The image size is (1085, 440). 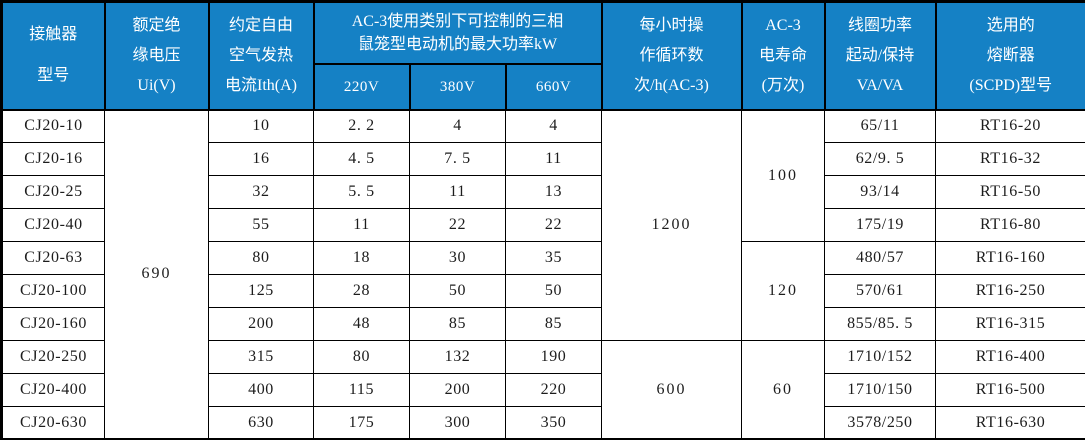 What do you see at coordinates (1010, 291) in the screenshot?
I see `fuse-cell: RT16-250` at bounding box center [1010, 291].